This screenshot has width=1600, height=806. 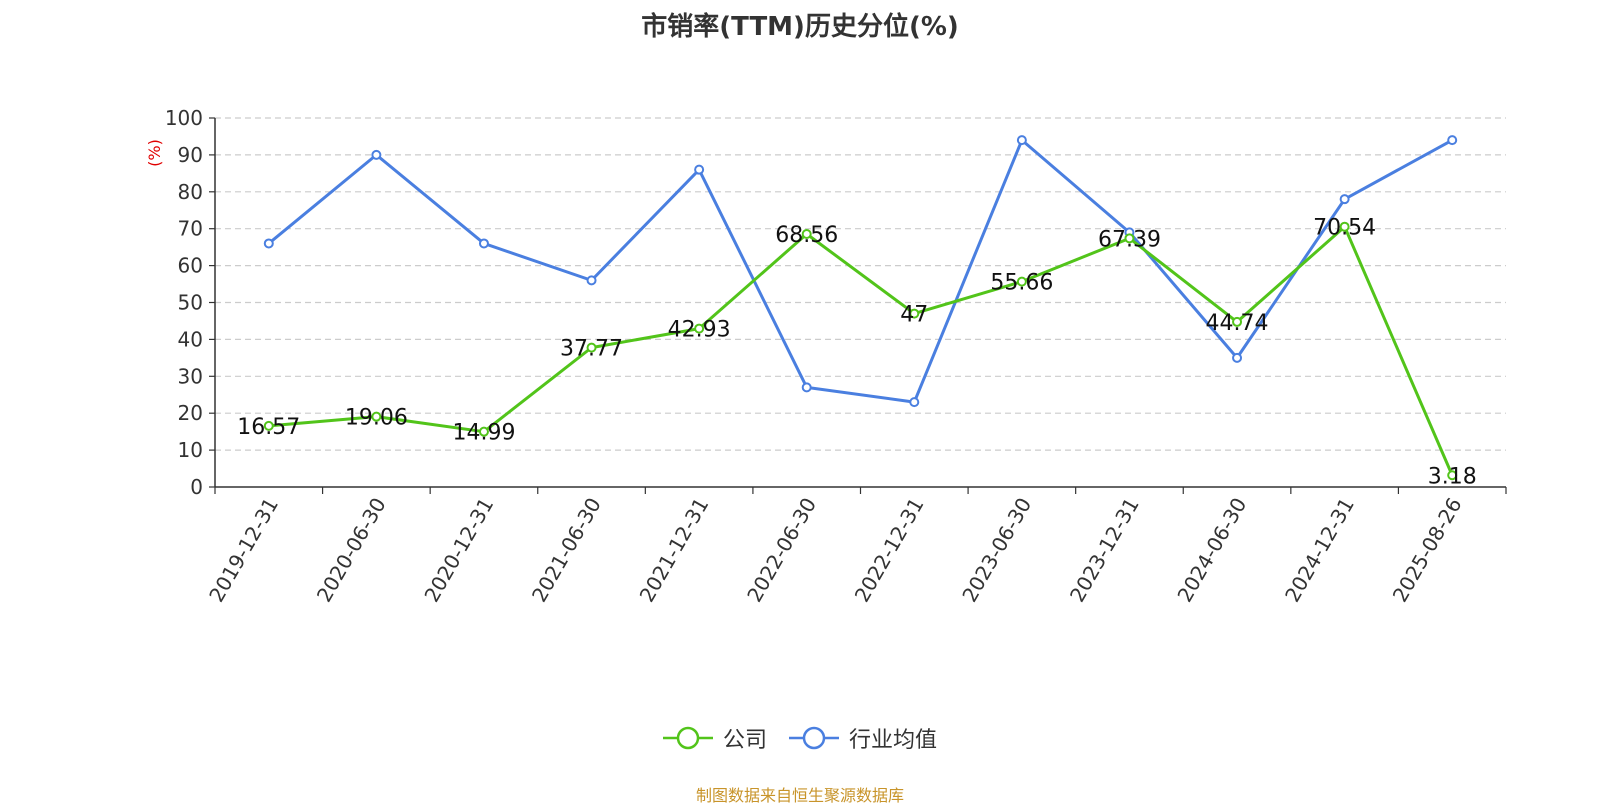 I want to click on y-tick-label: 0, so click(x=196, y=487).